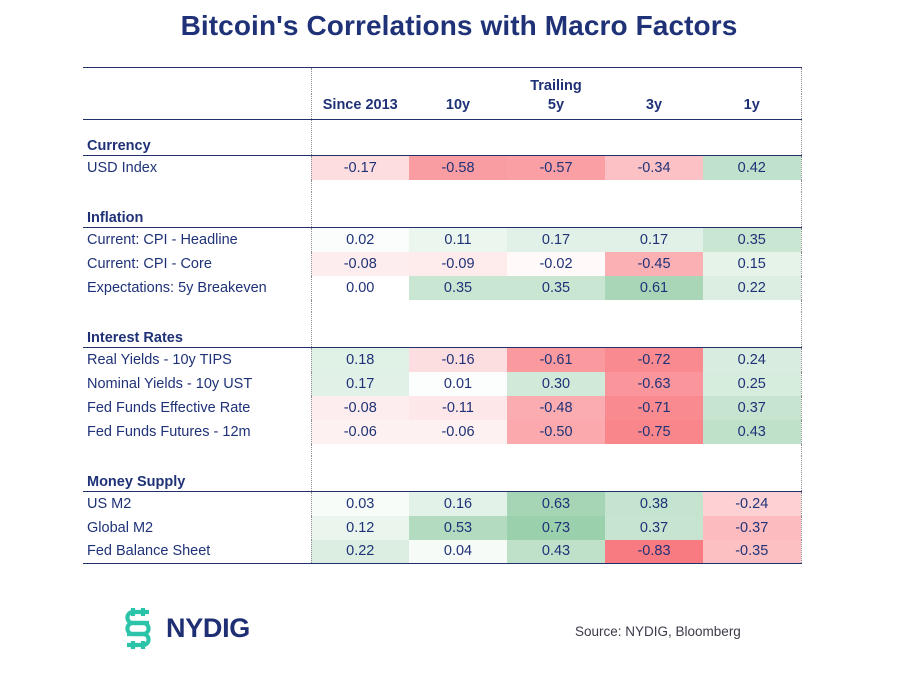 Image resolution: width=918 pixels, height=673 pixels. I want to click on table-row: US M2 0.03 0.16 0.63 0.38 -0.24, so click(442, 503).